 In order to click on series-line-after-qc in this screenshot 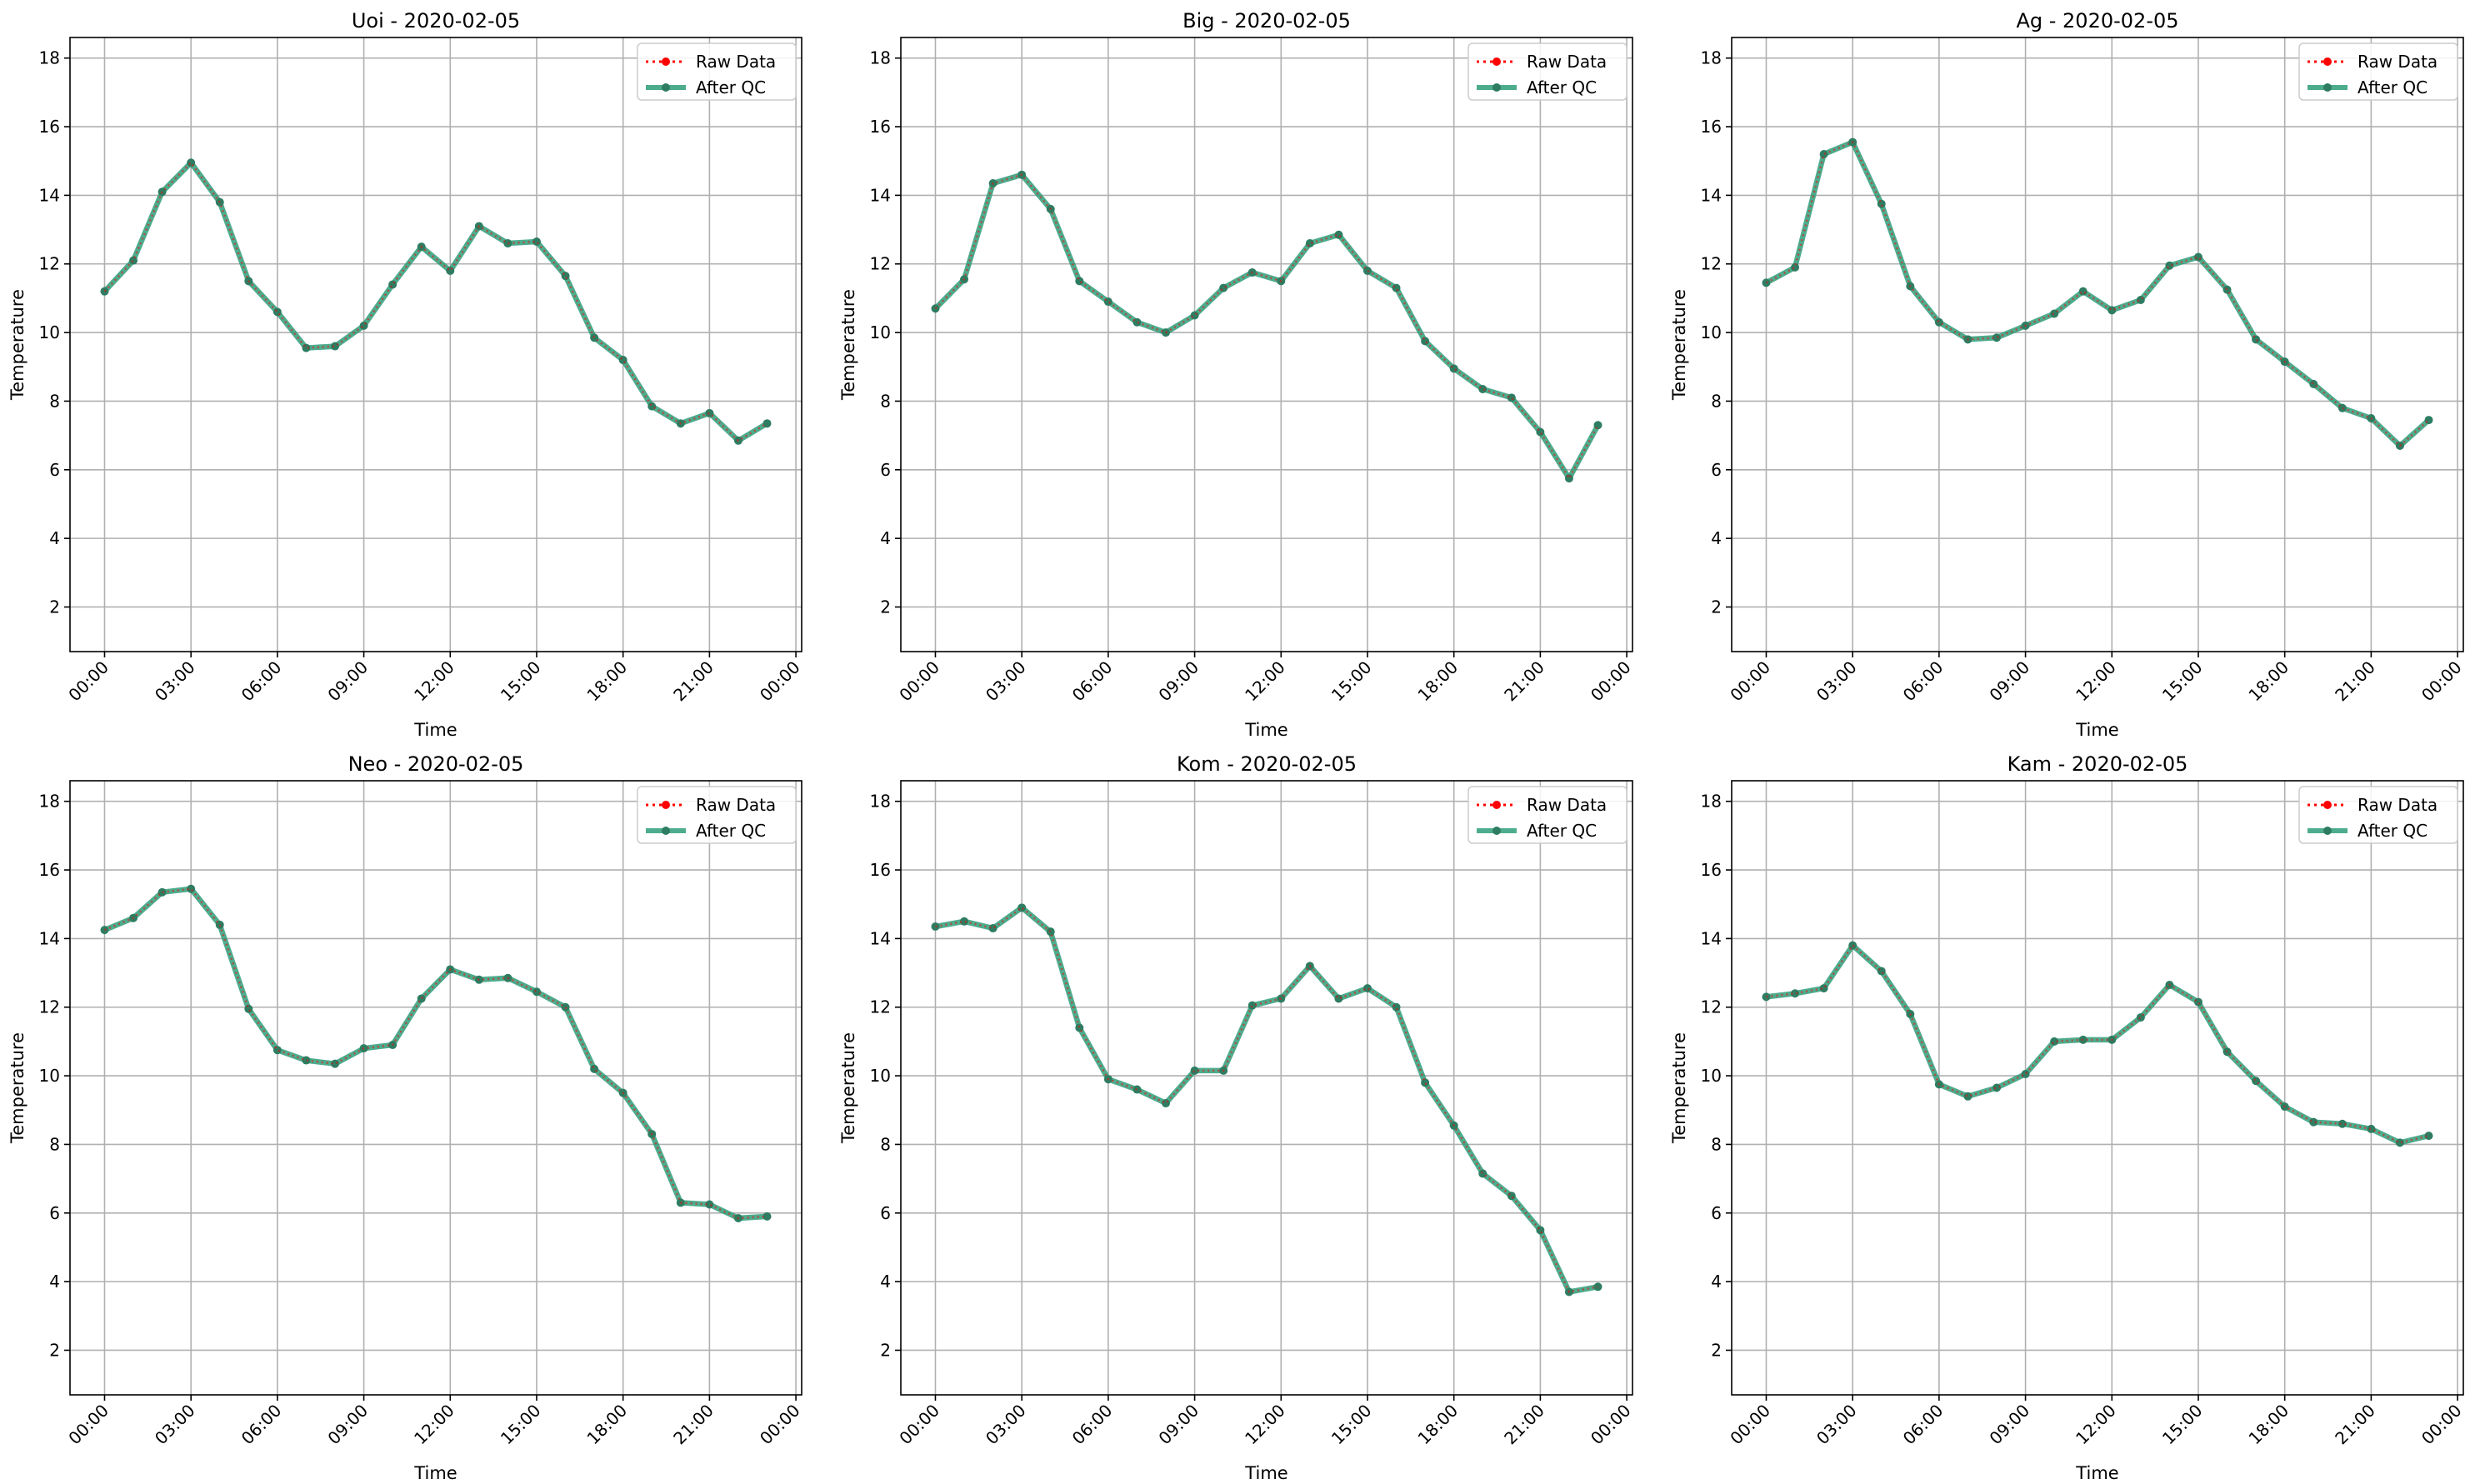, I will do `click(1267, 327)`.